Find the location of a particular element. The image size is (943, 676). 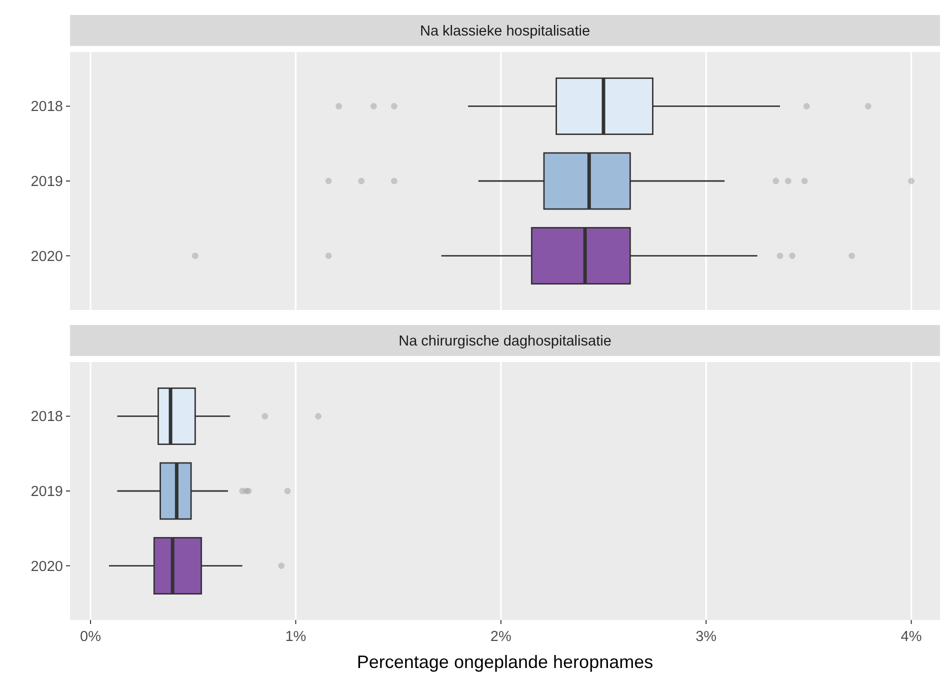

x-tick-label: 4% is located at coordinates (911, 637).